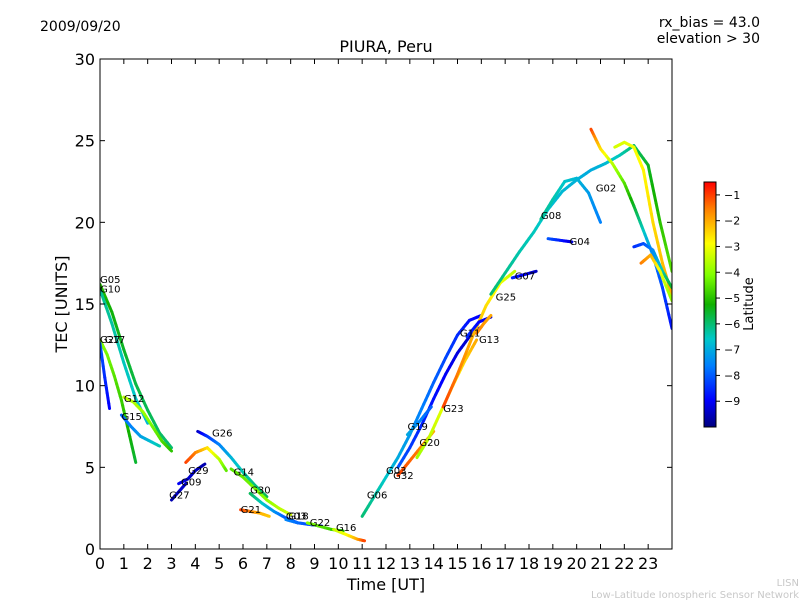 Image resolution: width=800 pixels, height=600 pixels. I want to click on satellite-label: G23, so click(453, 409).